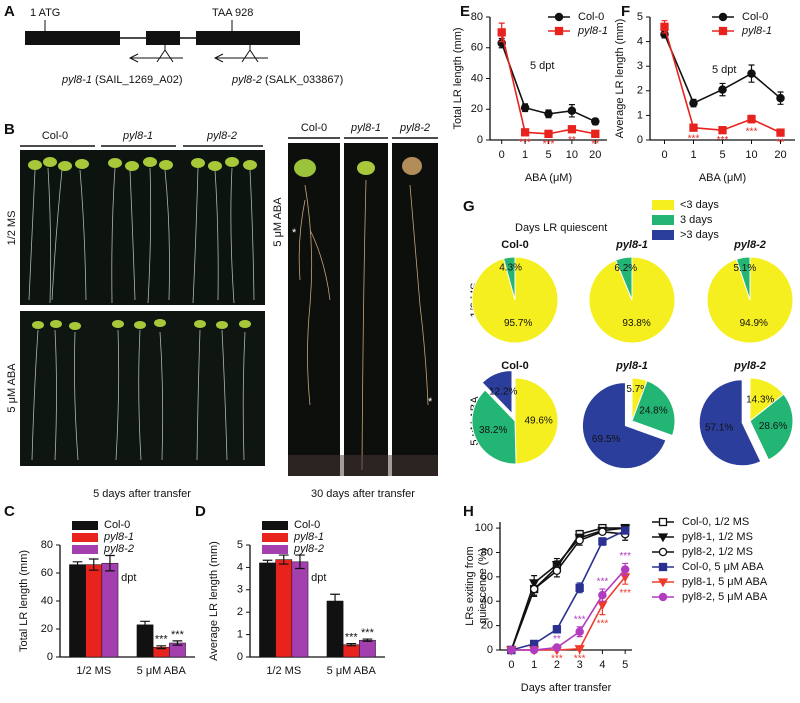 The width and height of the screenshot is (800, 703). What do you see at coordinates (754, 323) in the screenshot?
I see `slice-label: 94.9%` at bounding box center [754, 323].